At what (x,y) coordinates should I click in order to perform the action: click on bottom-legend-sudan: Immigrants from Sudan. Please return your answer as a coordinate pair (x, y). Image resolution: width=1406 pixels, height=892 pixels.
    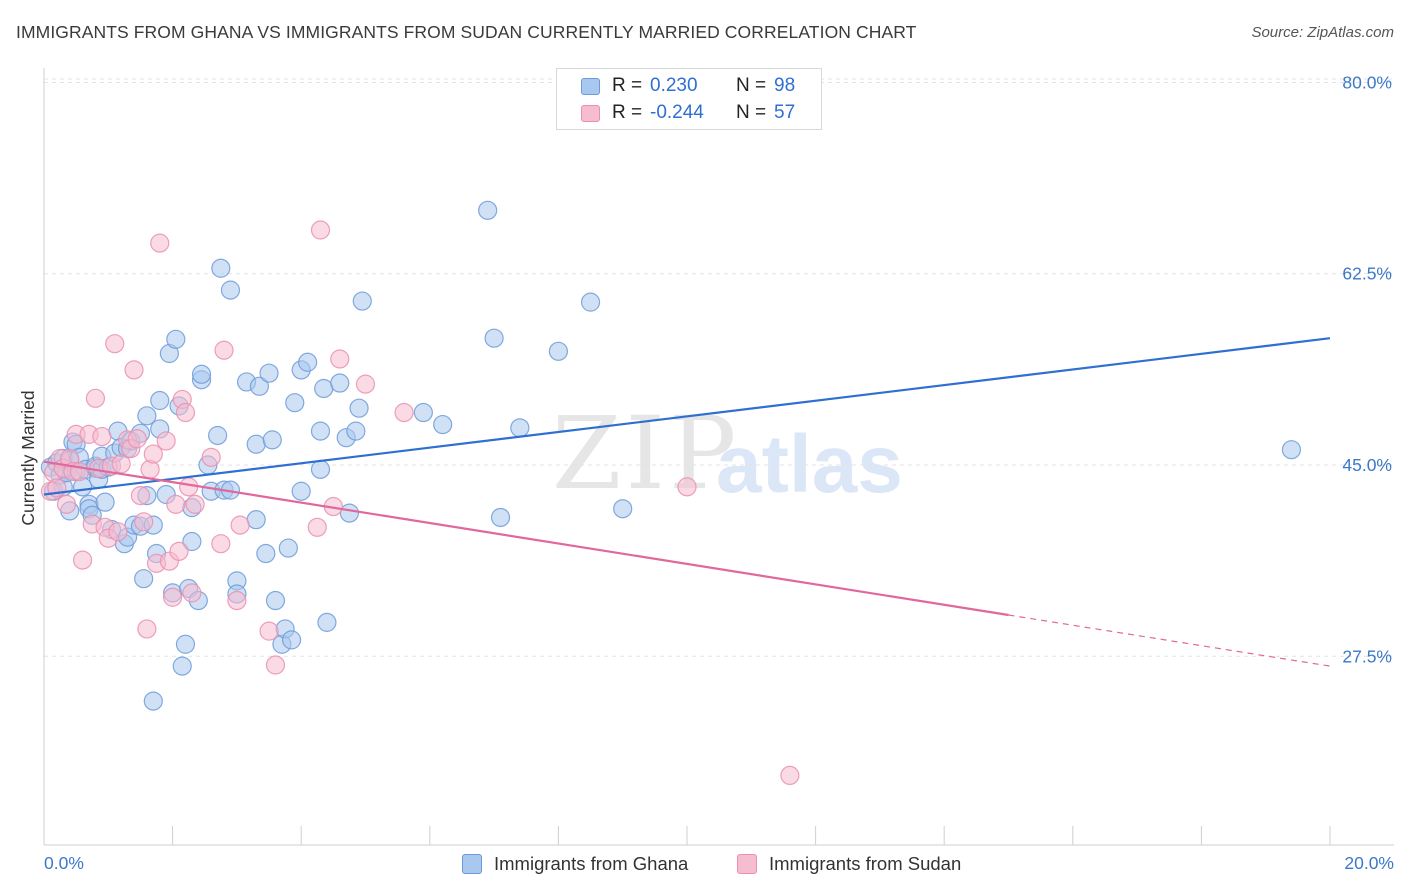
    Looking at the image, I should click on (849, 864).